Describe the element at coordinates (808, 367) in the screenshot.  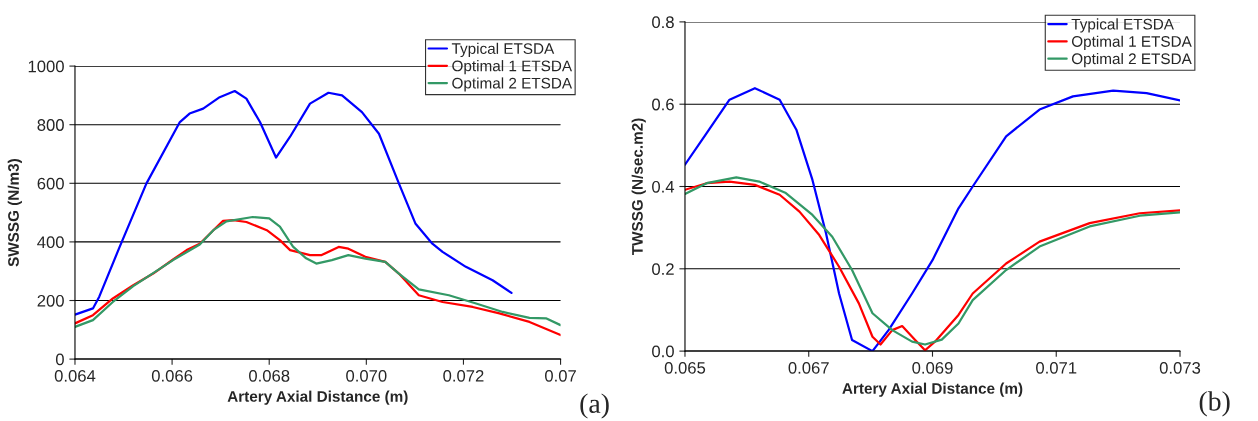
I see `x-tick-label: 0.067` at that location.